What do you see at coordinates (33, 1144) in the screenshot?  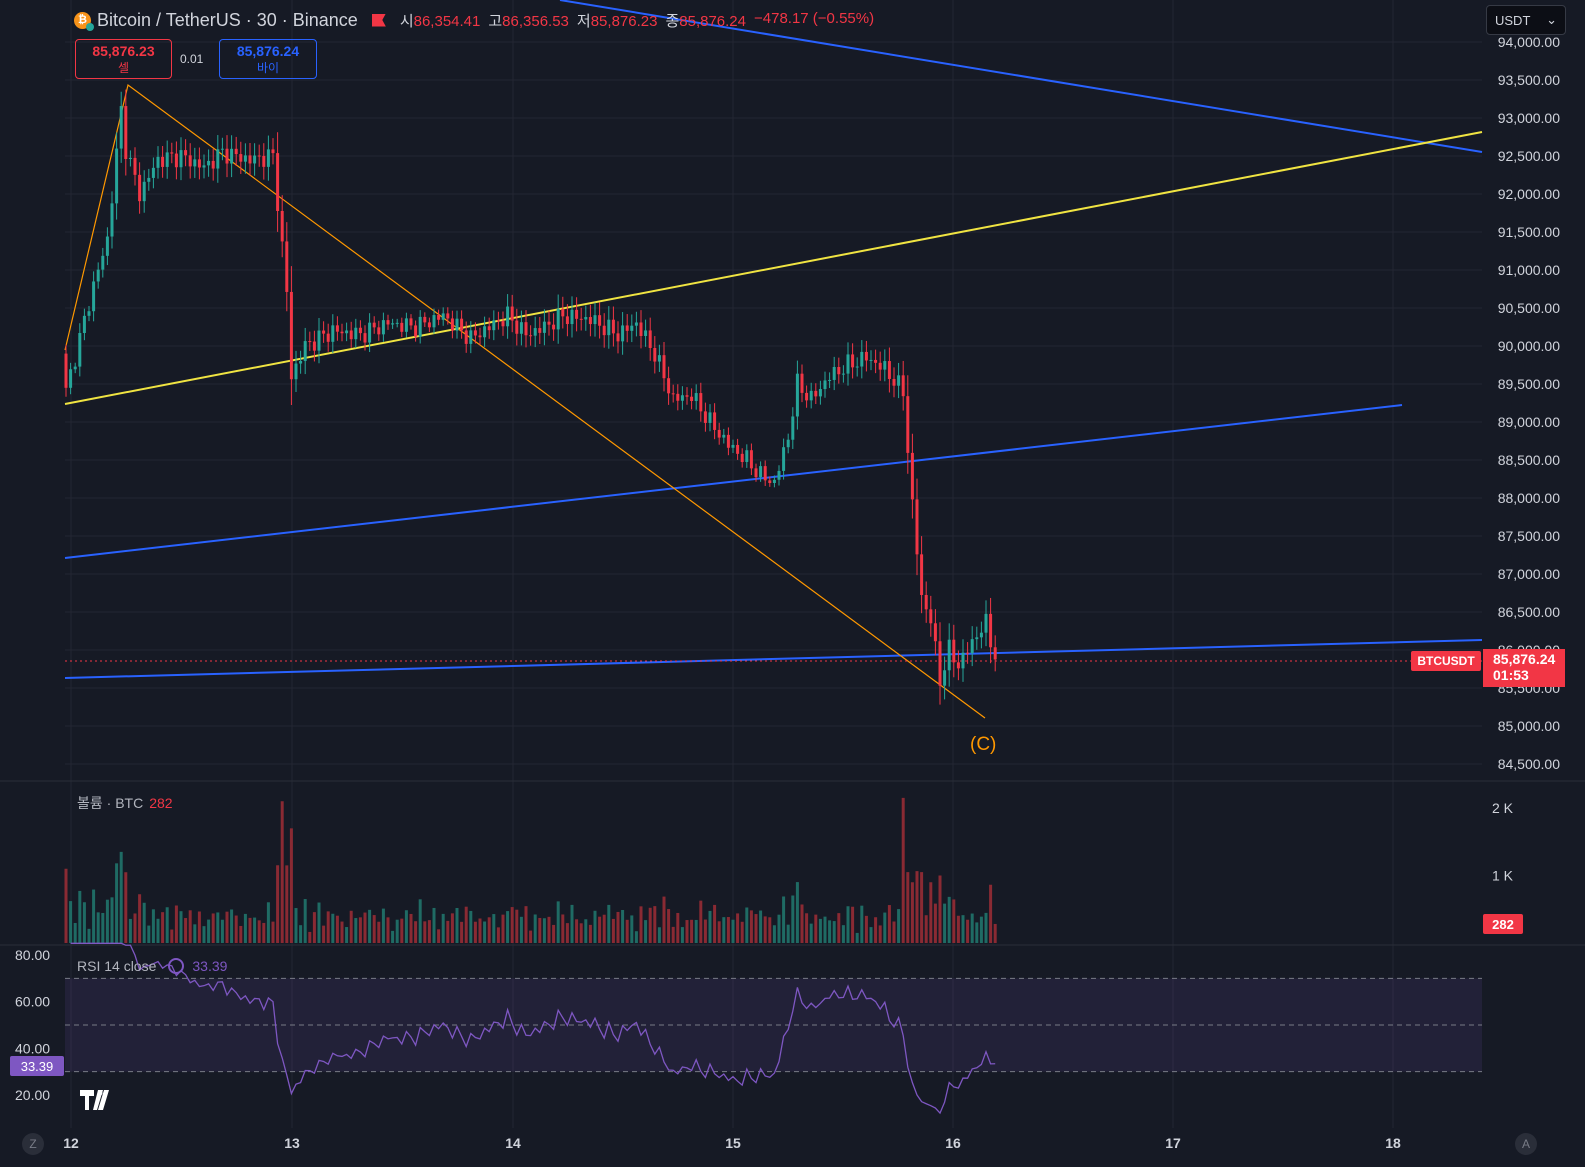 I see `zoom-button: Z` at bounding box center [33, 1144].